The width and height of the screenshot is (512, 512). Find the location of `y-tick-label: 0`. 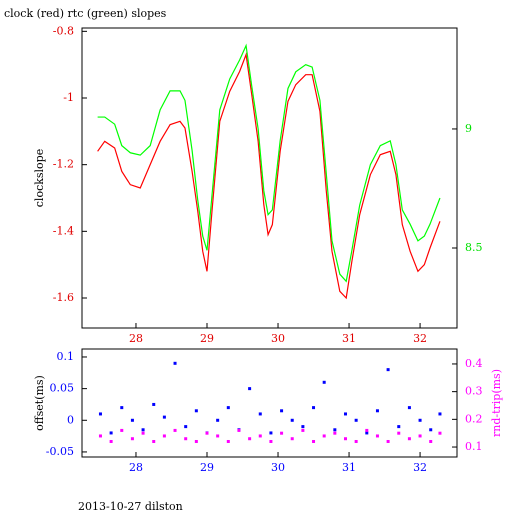

y-tick-label: 0 is located at coordinates (70, 419).